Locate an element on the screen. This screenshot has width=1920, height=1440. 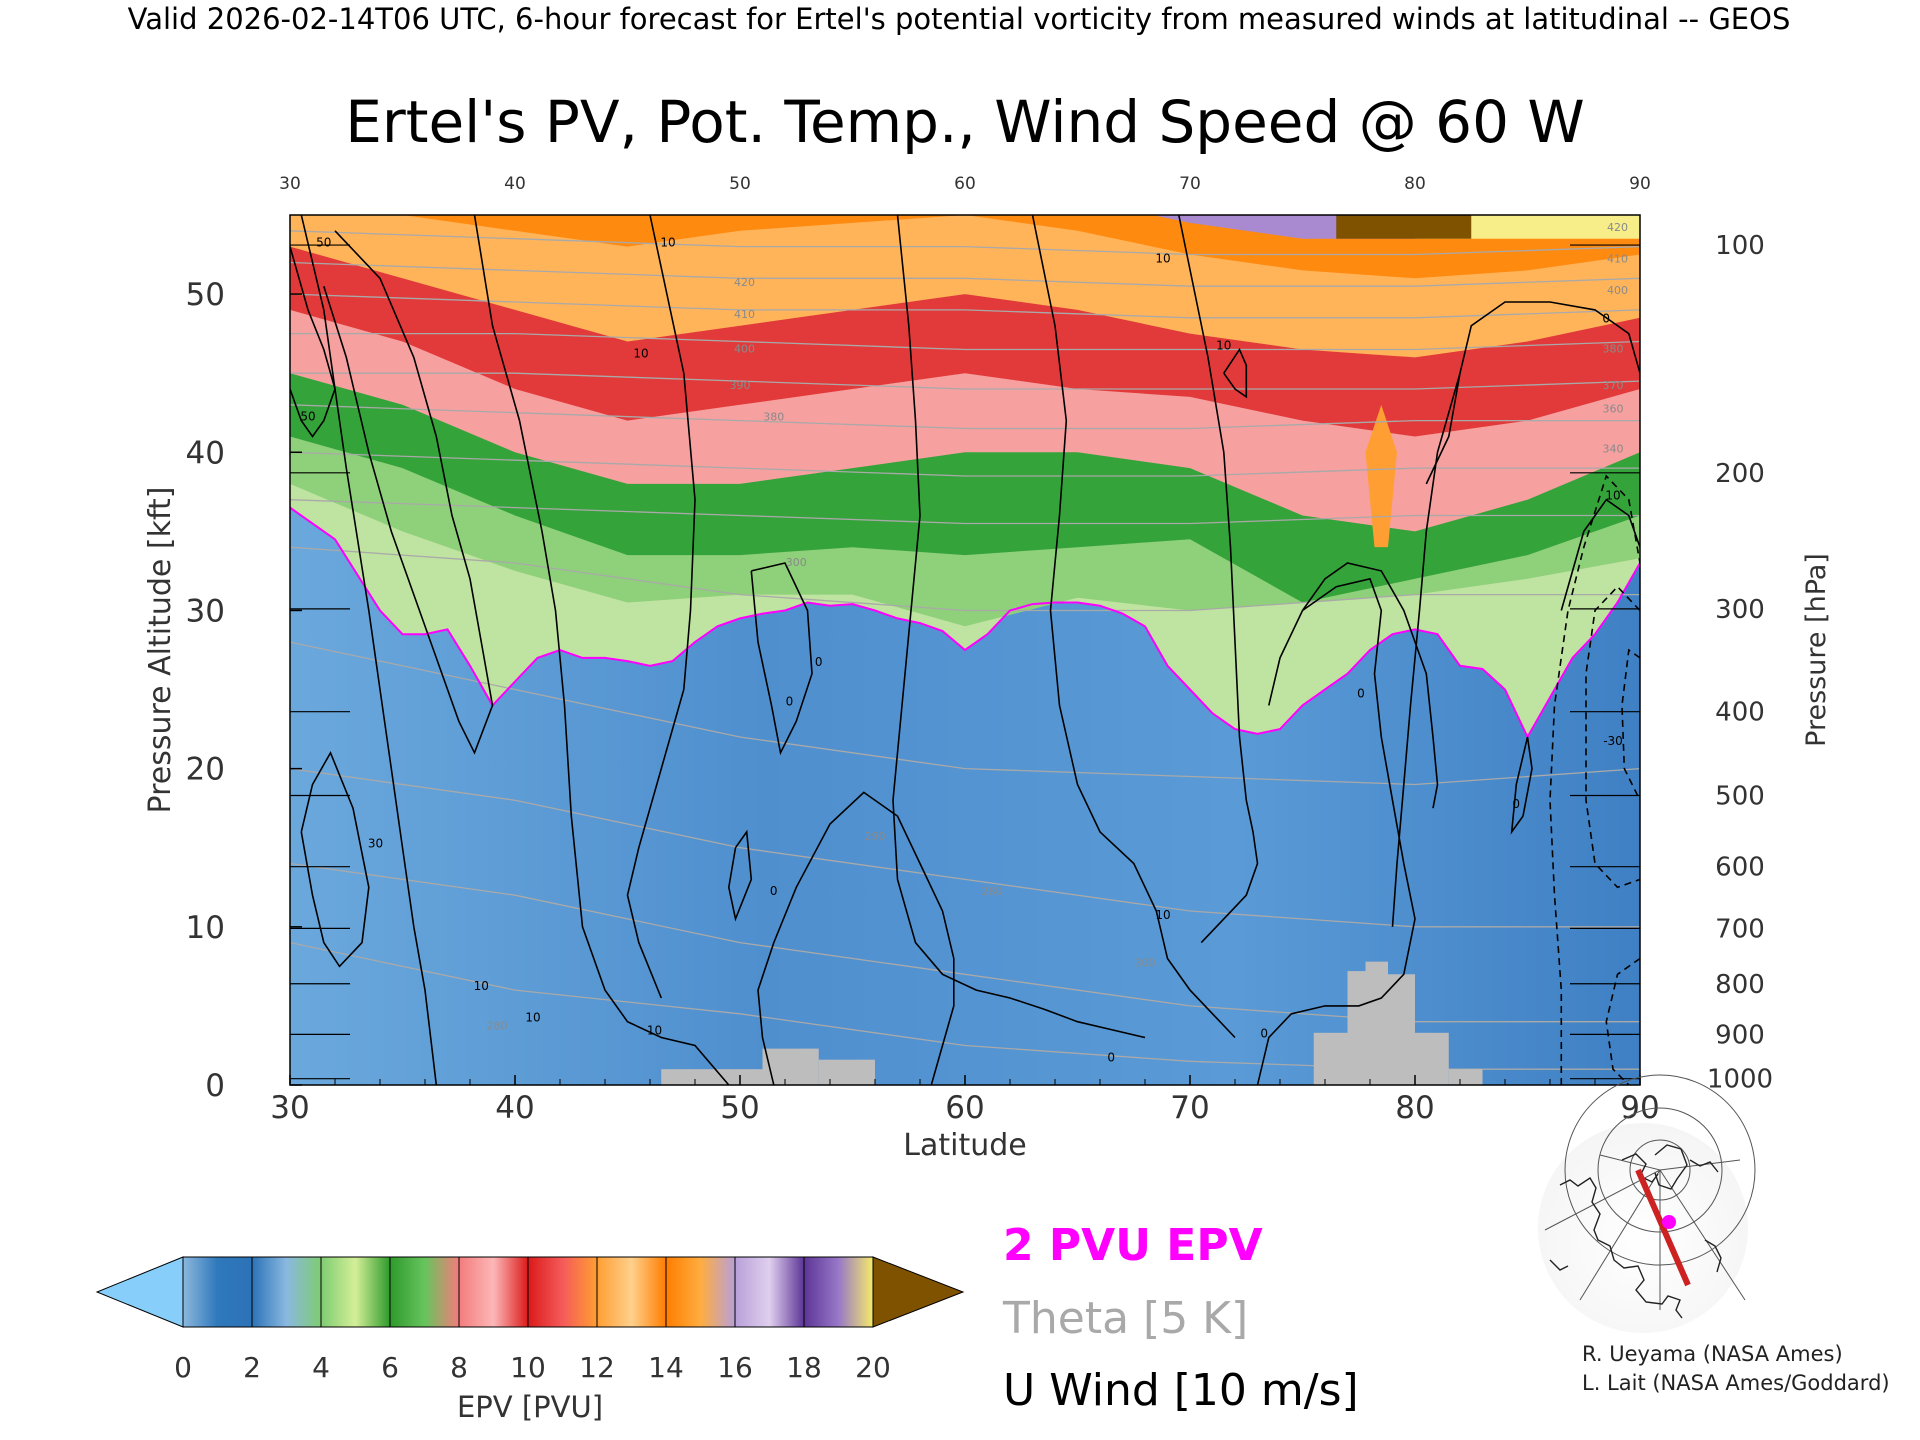
colorbar-over-arrow is located at coordinates (918, 1292).